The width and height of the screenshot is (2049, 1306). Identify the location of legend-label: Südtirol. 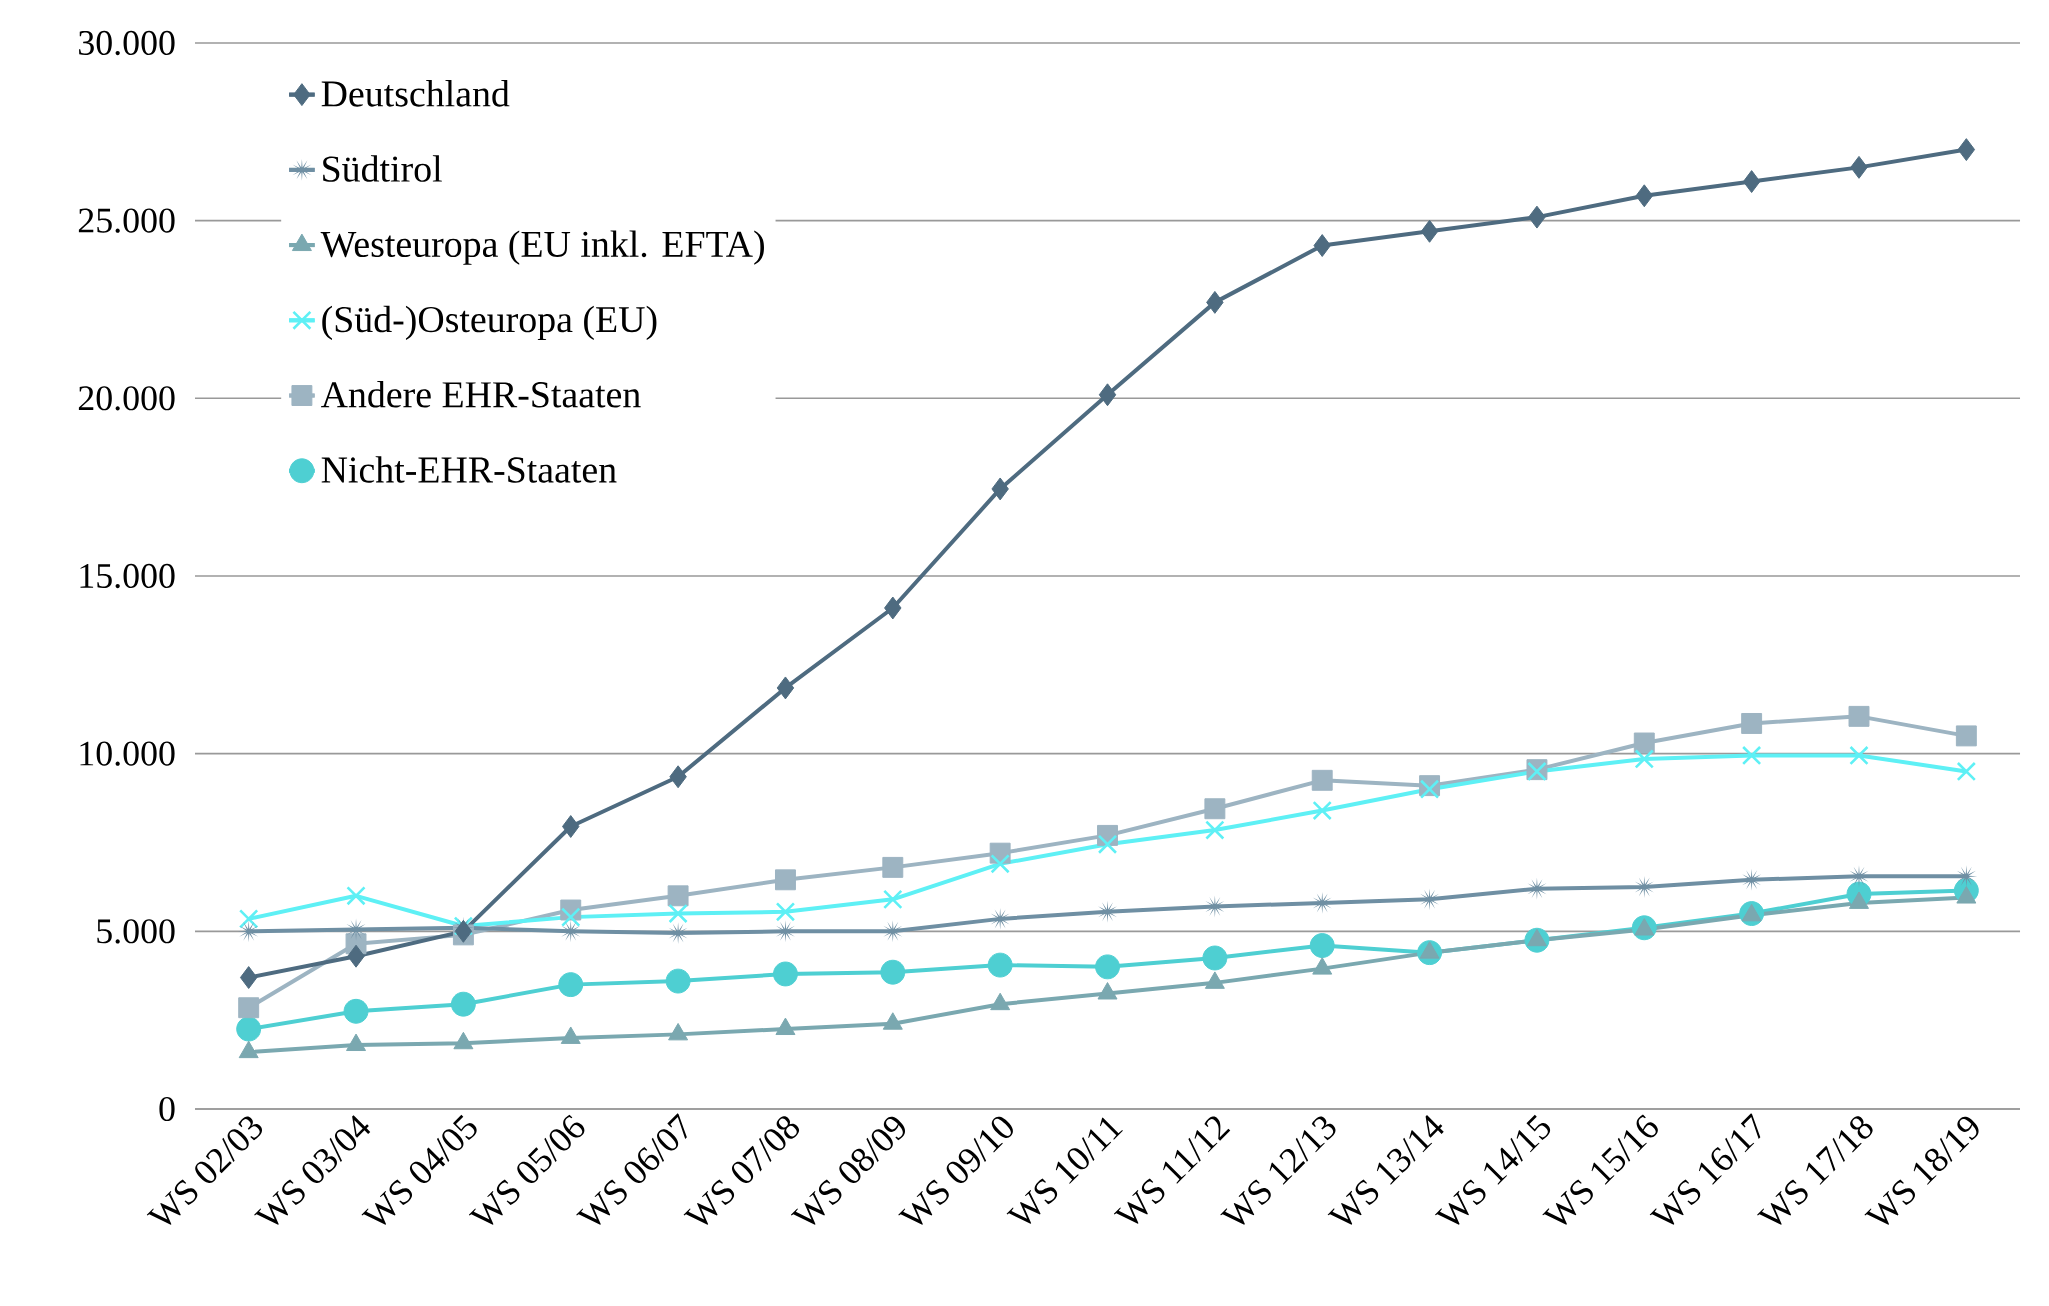
(382, 168).